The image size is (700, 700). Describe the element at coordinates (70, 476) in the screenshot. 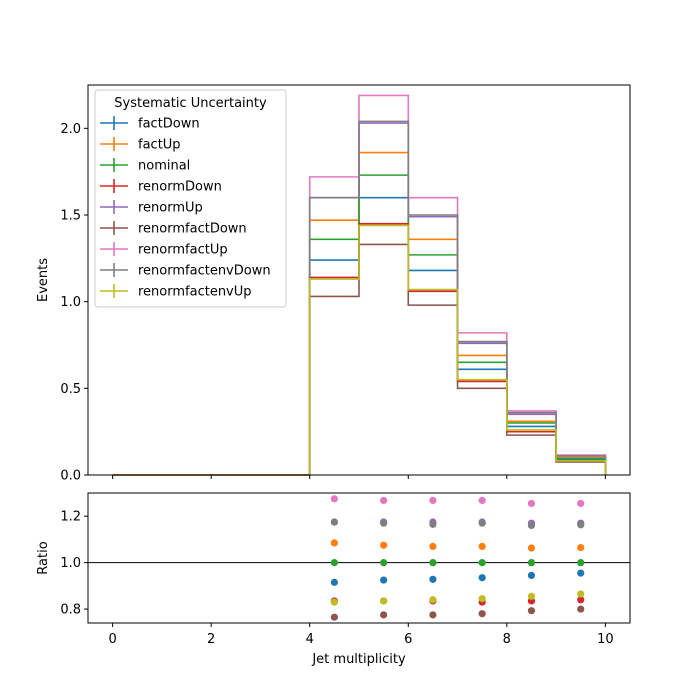

I see `main-y-tick-label: 0.0` at that location.